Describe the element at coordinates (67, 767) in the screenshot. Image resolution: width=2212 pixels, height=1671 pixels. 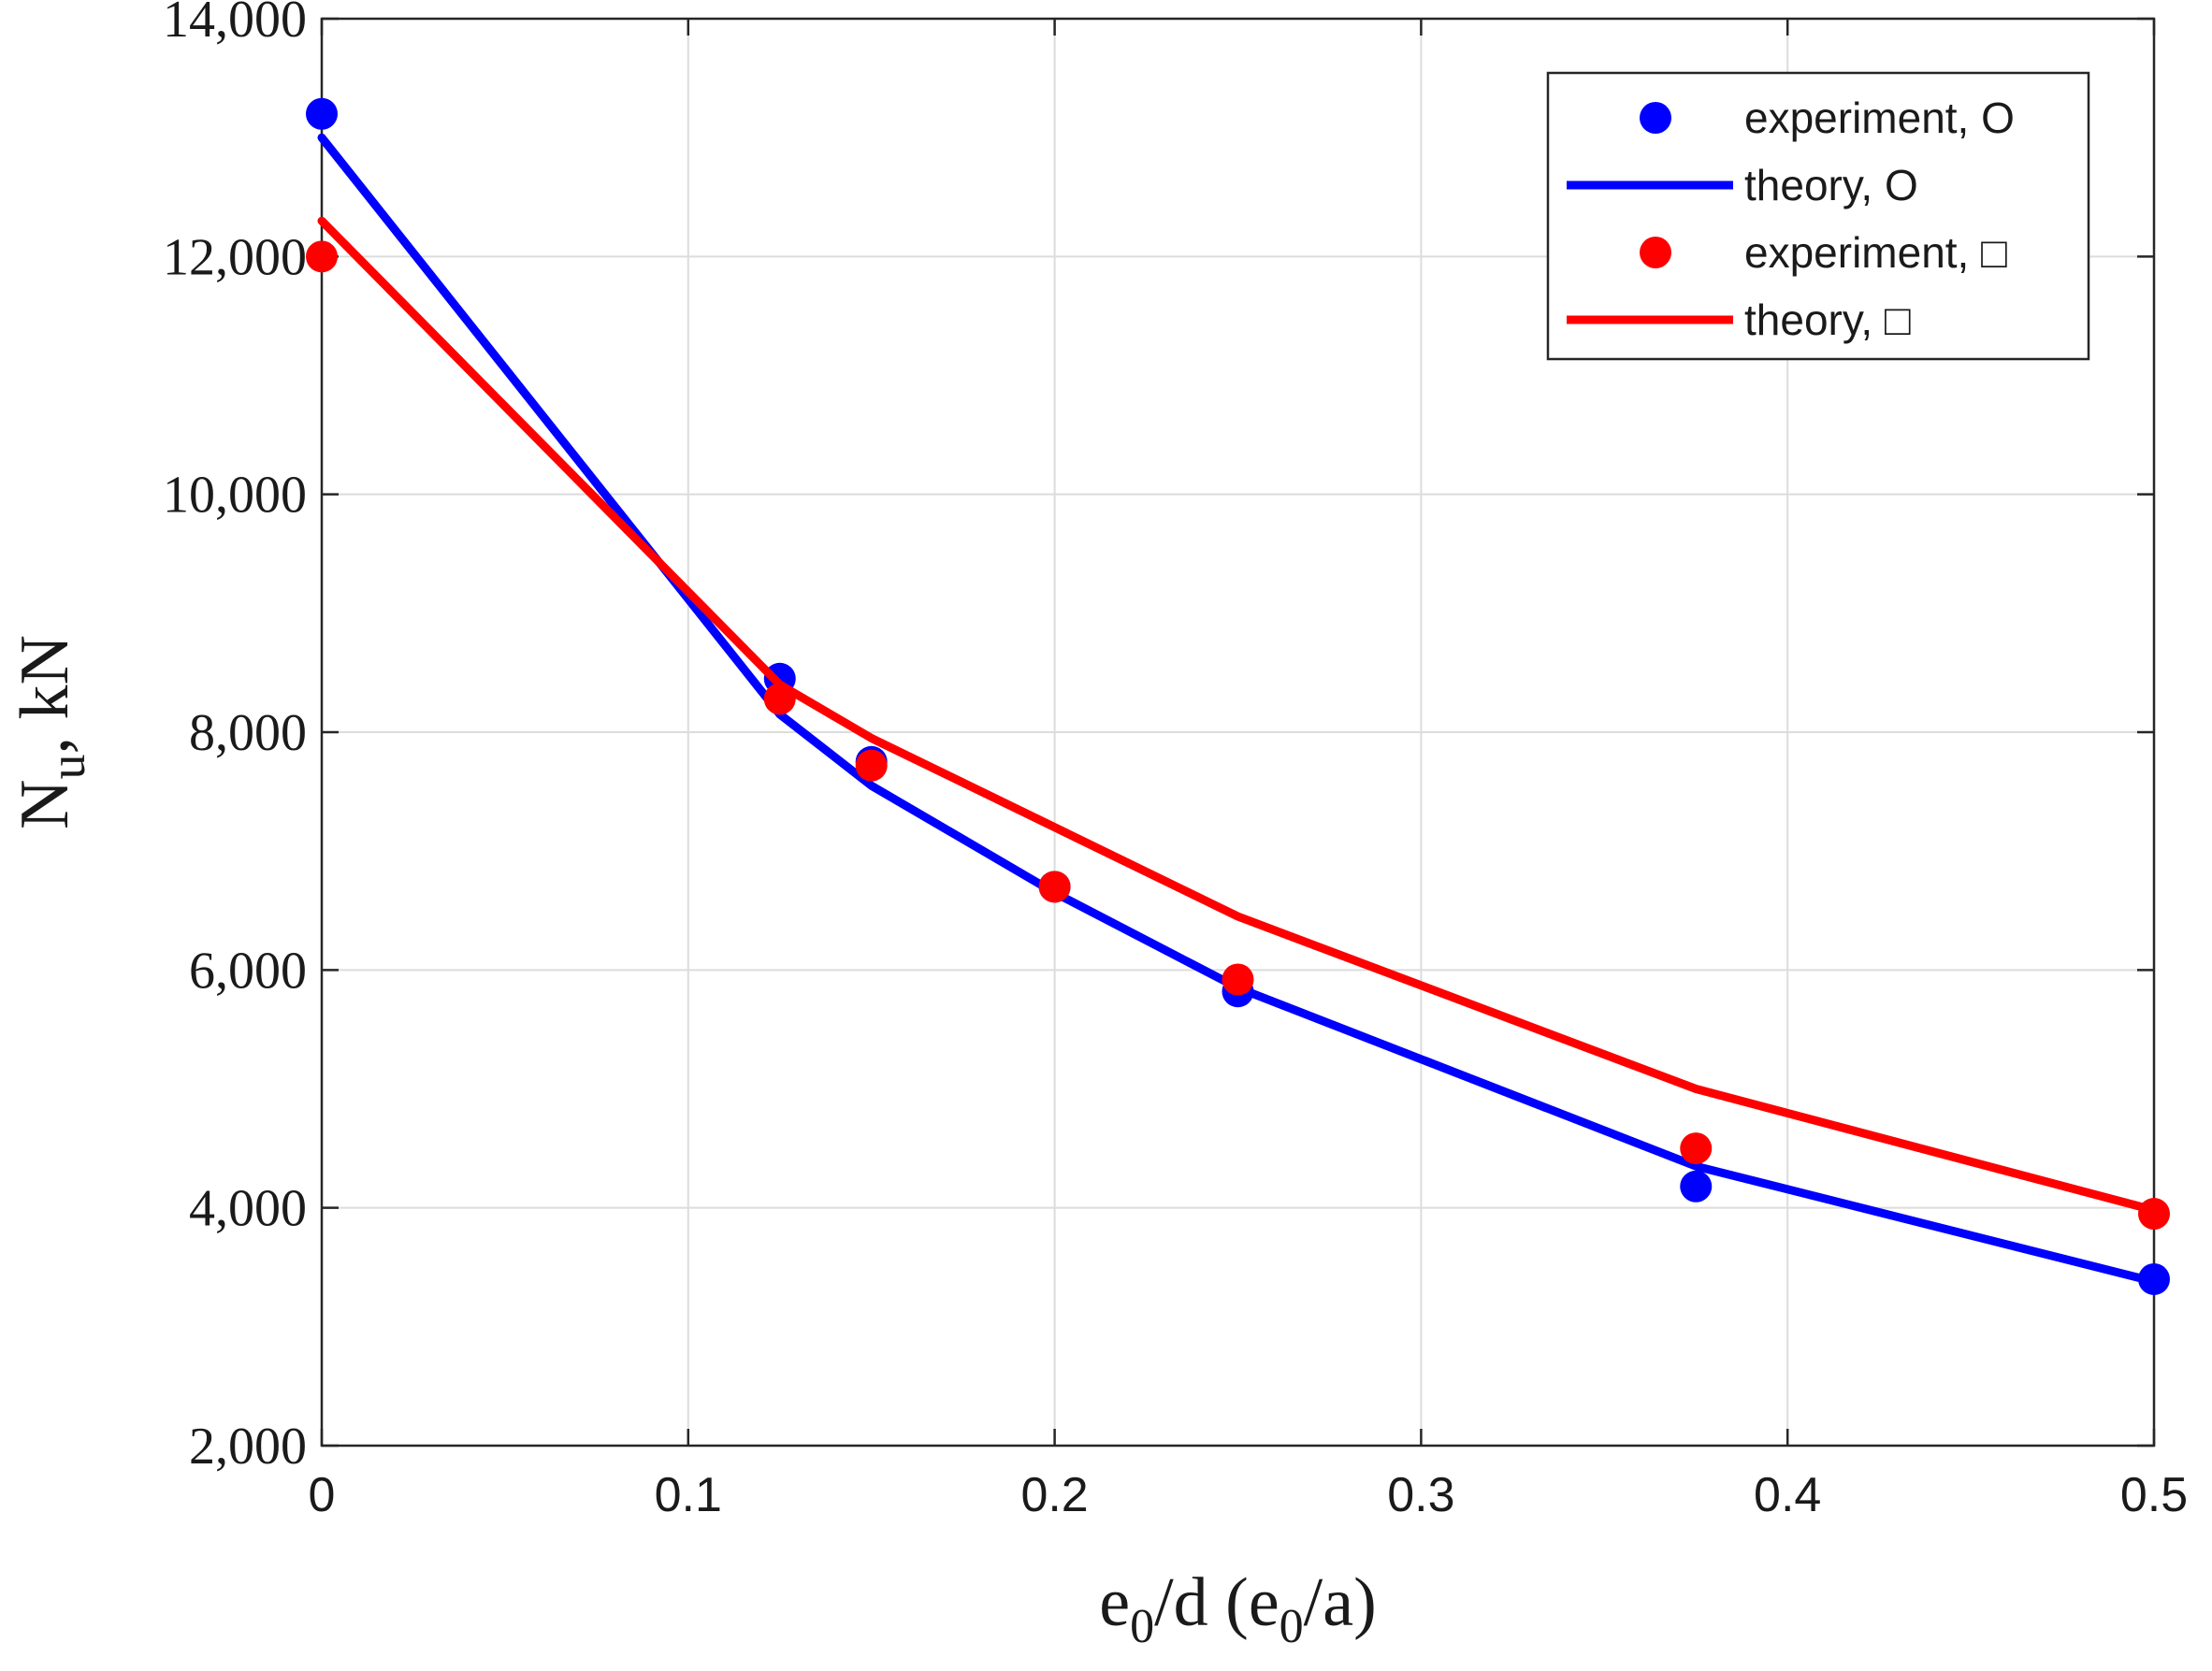
I see `y-axis-title-subscript: u` at that location.